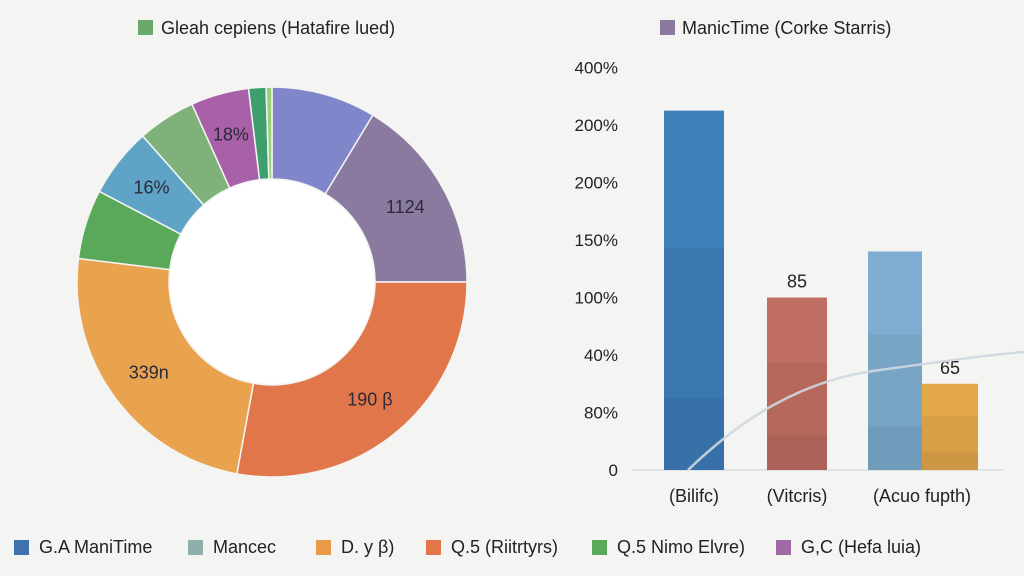 The height and width of the screenshot is (576, 1024). What do you see at coordinates (786, 28) in the screenshot?
I see `bar-title: ManicTime (Corke Starris)` at bounding box center [786, 28].